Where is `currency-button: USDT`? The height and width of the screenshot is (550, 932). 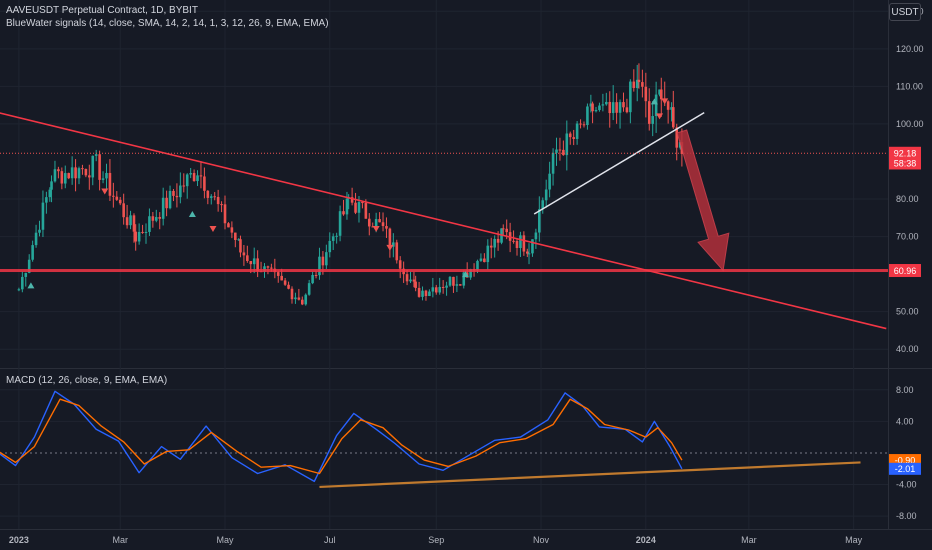 currency-button: USDT is located at coordinates (905, 12).